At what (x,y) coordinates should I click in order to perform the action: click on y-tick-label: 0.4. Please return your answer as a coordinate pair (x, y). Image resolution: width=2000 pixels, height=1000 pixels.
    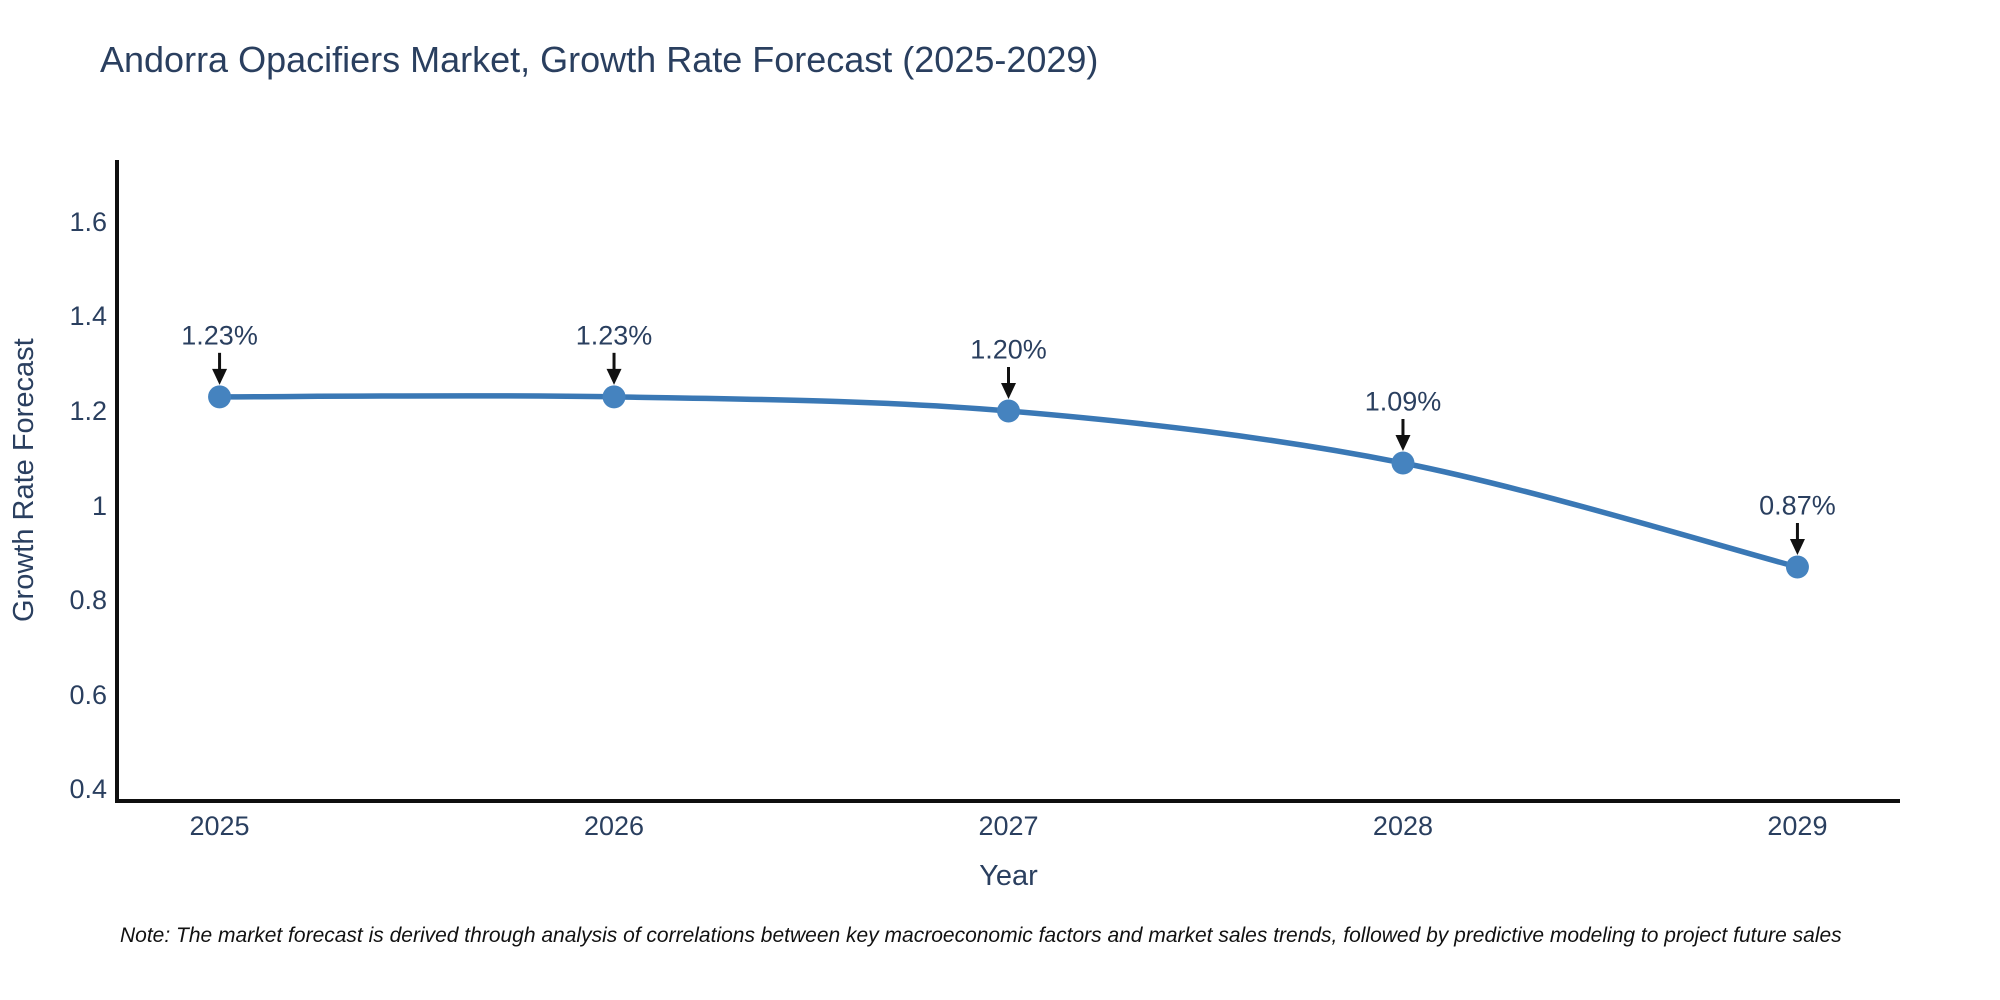
    Looking at the image, I should click on (88, 789).